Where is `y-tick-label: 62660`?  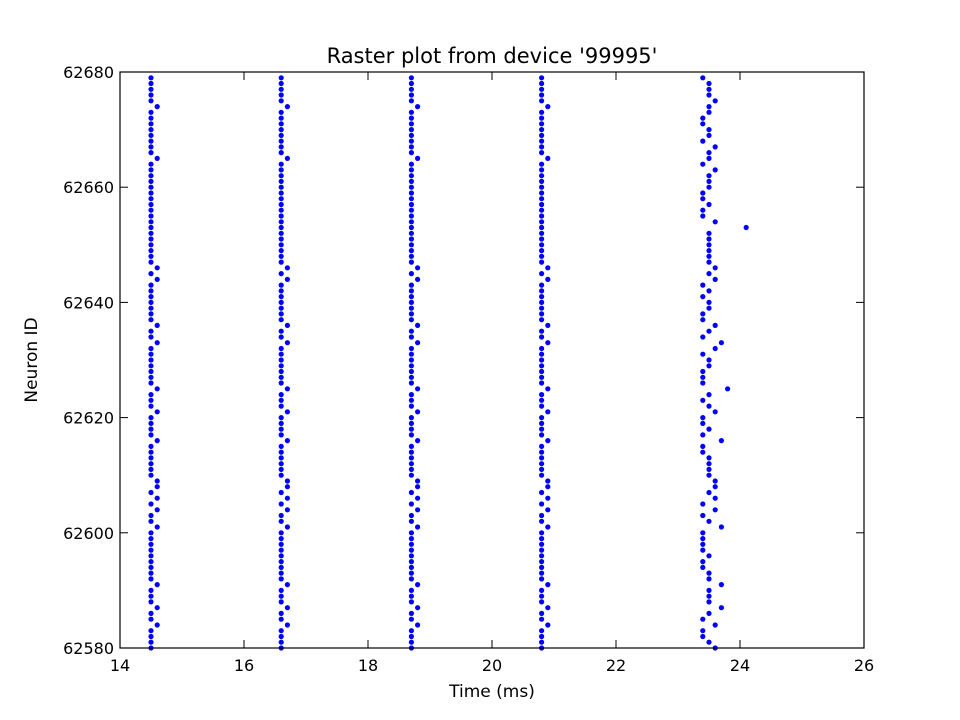
y-tick-label: 62660 is located at coordinates (88, 187).